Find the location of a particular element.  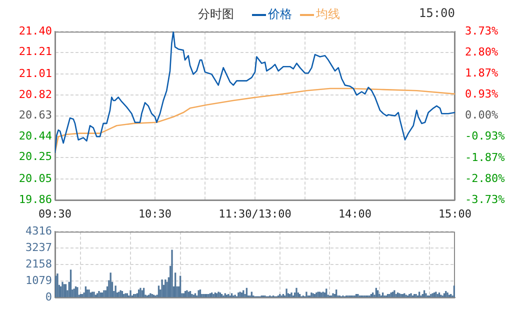

y-tick-label: 2158 is located at coordinates (39, 263).